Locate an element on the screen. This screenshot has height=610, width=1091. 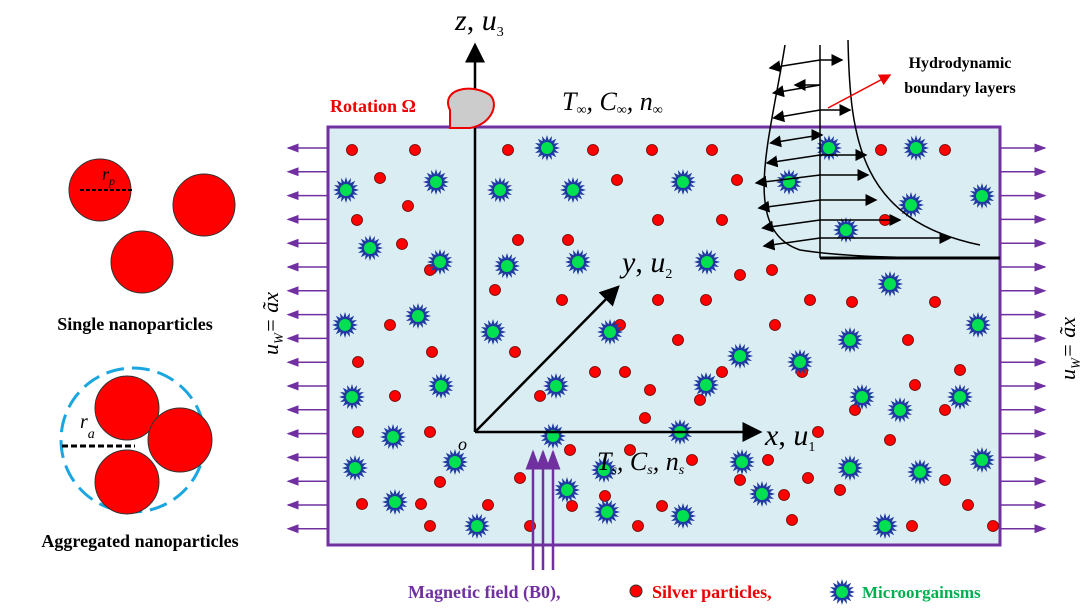
legend-magnetic: Magnetic field (B0), is located at coordinates (484, 592).